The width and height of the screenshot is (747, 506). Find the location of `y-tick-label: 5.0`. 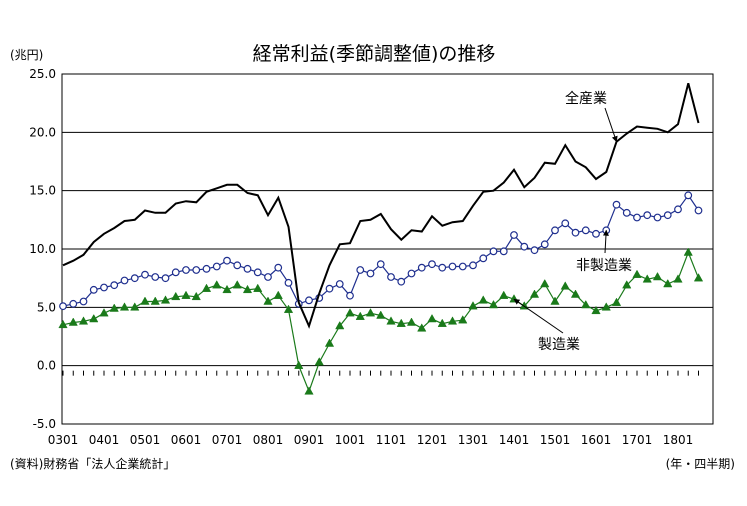

y-tick-label: 5.0 is located at coordinates (46, 307).